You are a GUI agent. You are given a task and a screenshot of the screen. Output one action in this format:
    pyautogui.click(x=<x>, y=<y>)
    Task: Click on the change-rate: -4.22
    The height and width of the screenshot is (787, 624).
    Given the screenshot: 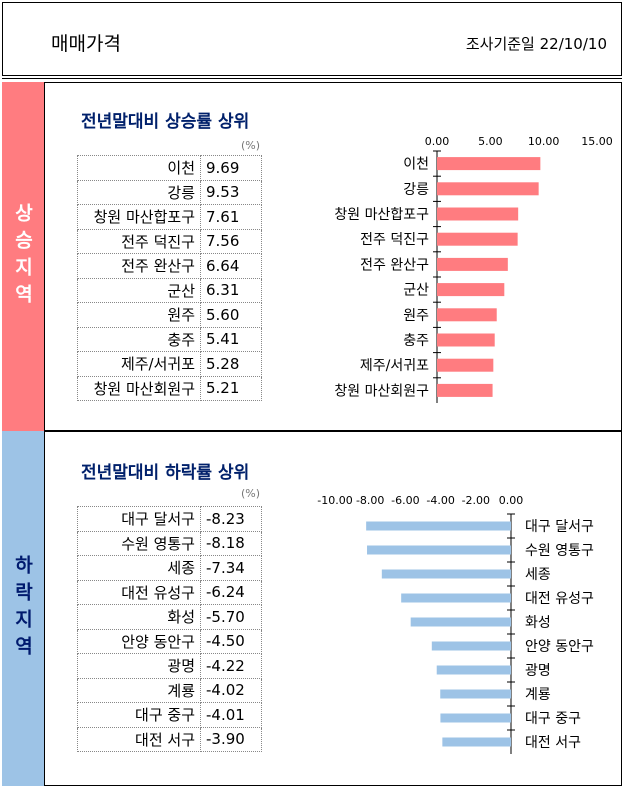 What is the action you would take?
    pyautogui.click(x=231, y=666)
    